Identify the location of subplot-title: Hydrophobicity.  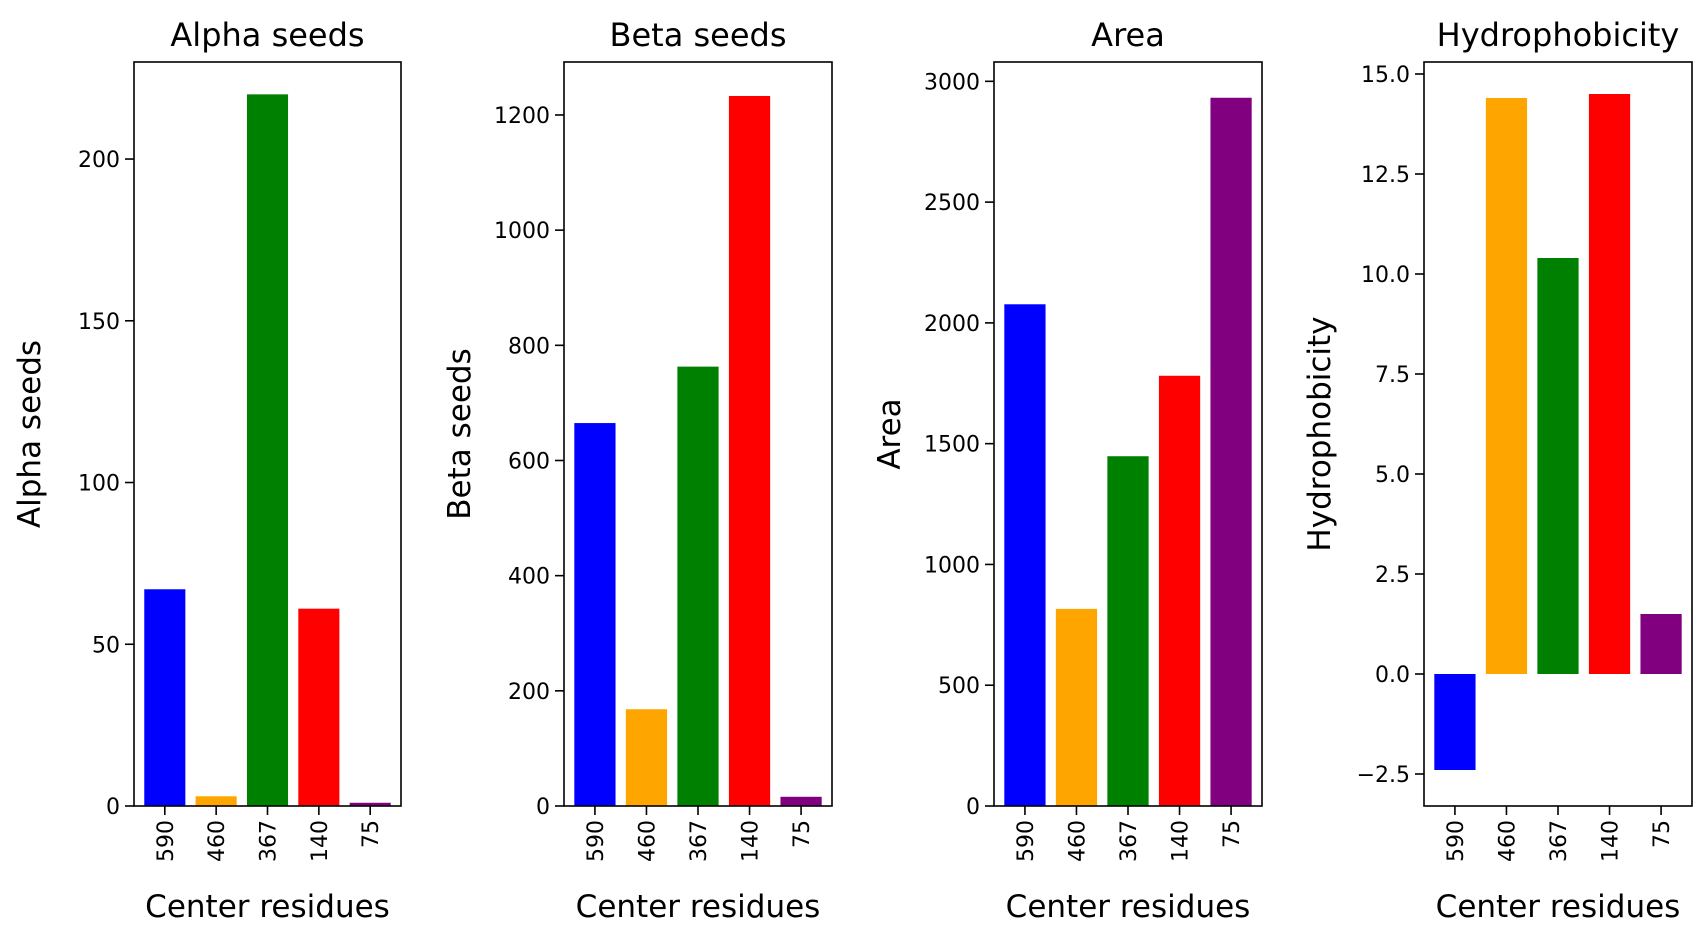
(1558, 35).